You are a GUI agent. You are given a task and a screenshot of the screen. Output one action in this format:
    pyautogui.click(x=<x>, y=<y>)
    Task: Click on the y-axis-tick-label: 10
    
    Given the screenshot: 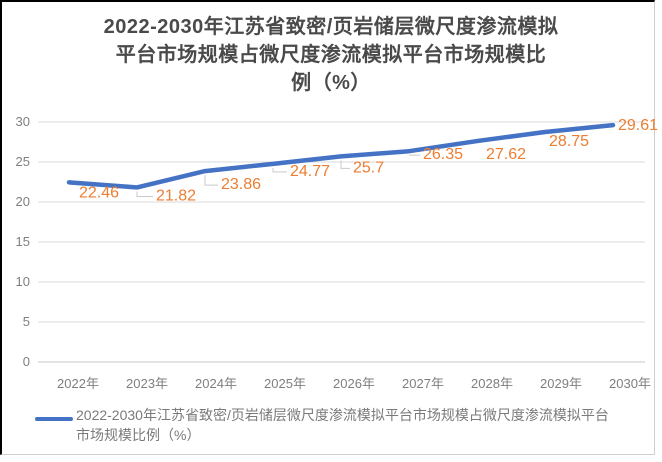 What is the action you would take?
    pyautogui.click(x=23, y=281)
    